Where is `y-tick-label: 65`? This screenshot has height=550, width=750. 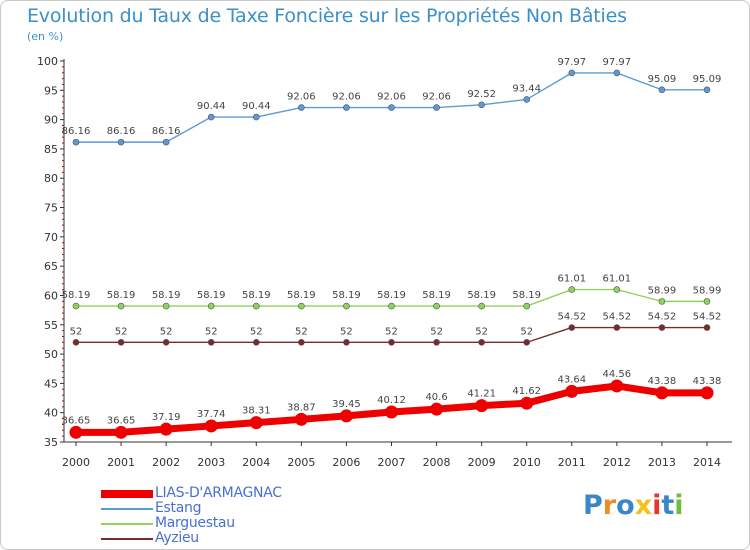 y-tick-label: 65 is located at coordinates (51, 266).